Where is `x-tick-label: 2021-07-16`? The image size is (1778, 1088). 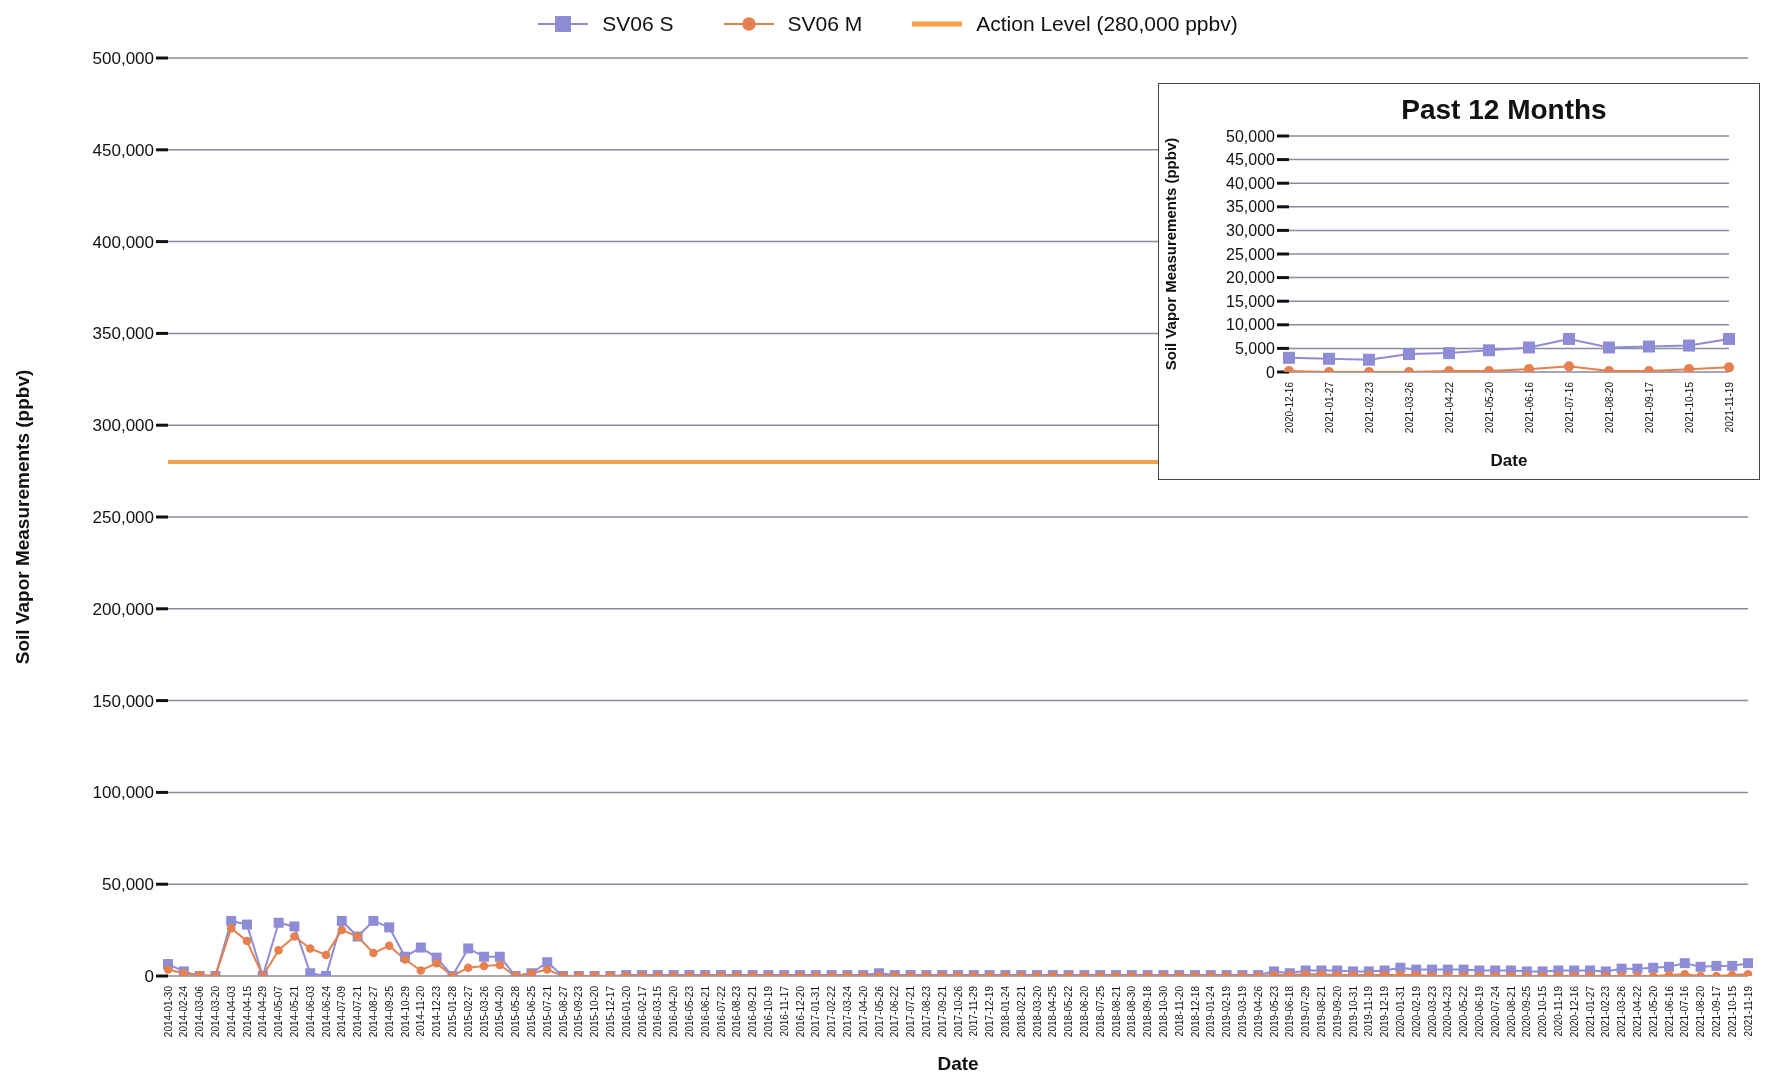
x-tick-label: 2021-07-16 is located at coordinates (1569, 407).